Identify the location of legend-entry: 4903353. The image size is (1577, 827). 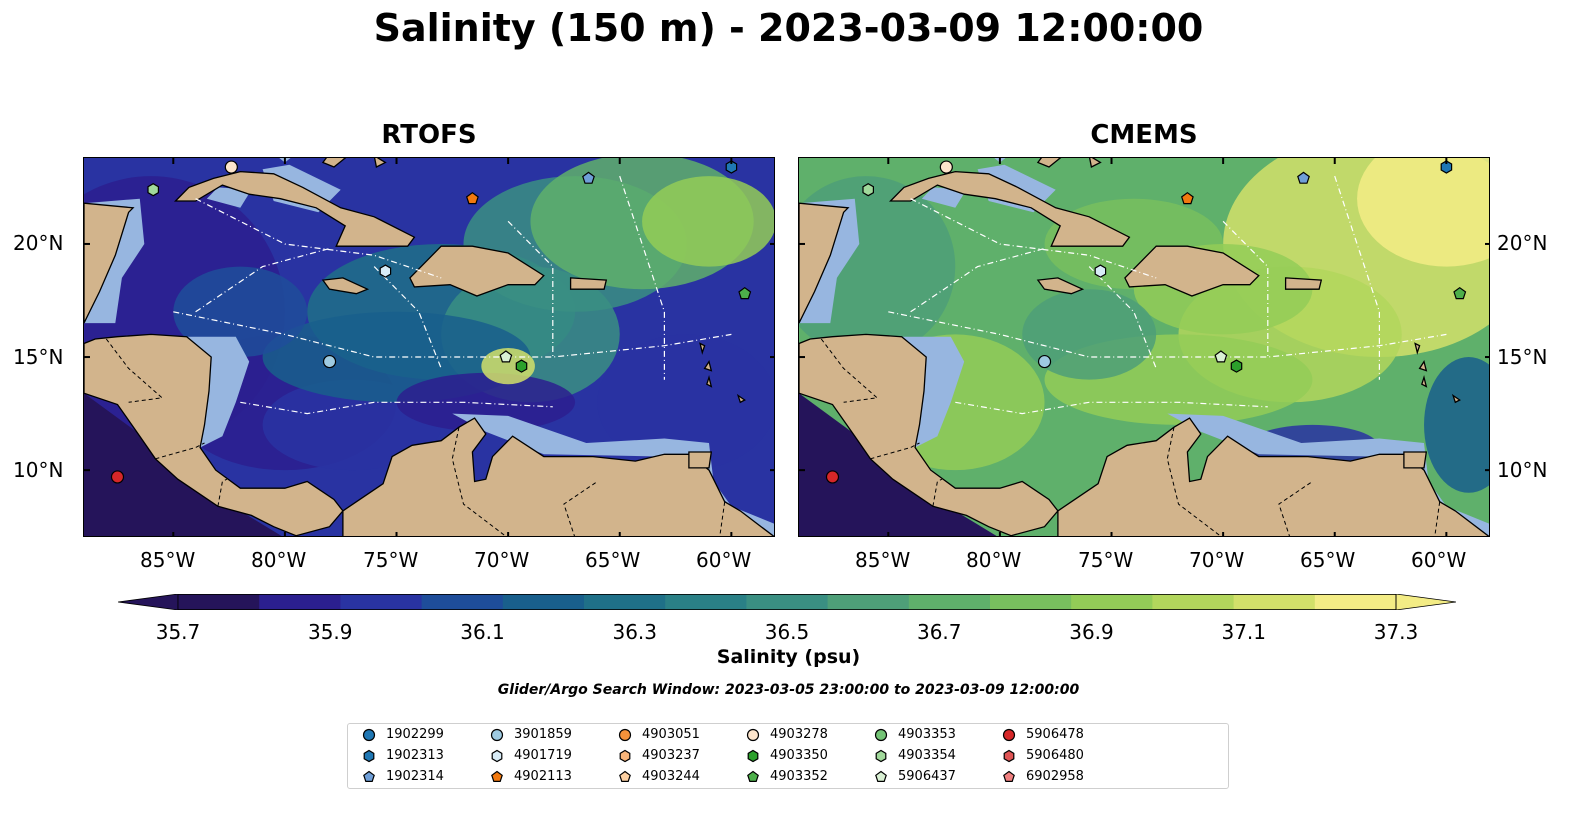
(915, 734).